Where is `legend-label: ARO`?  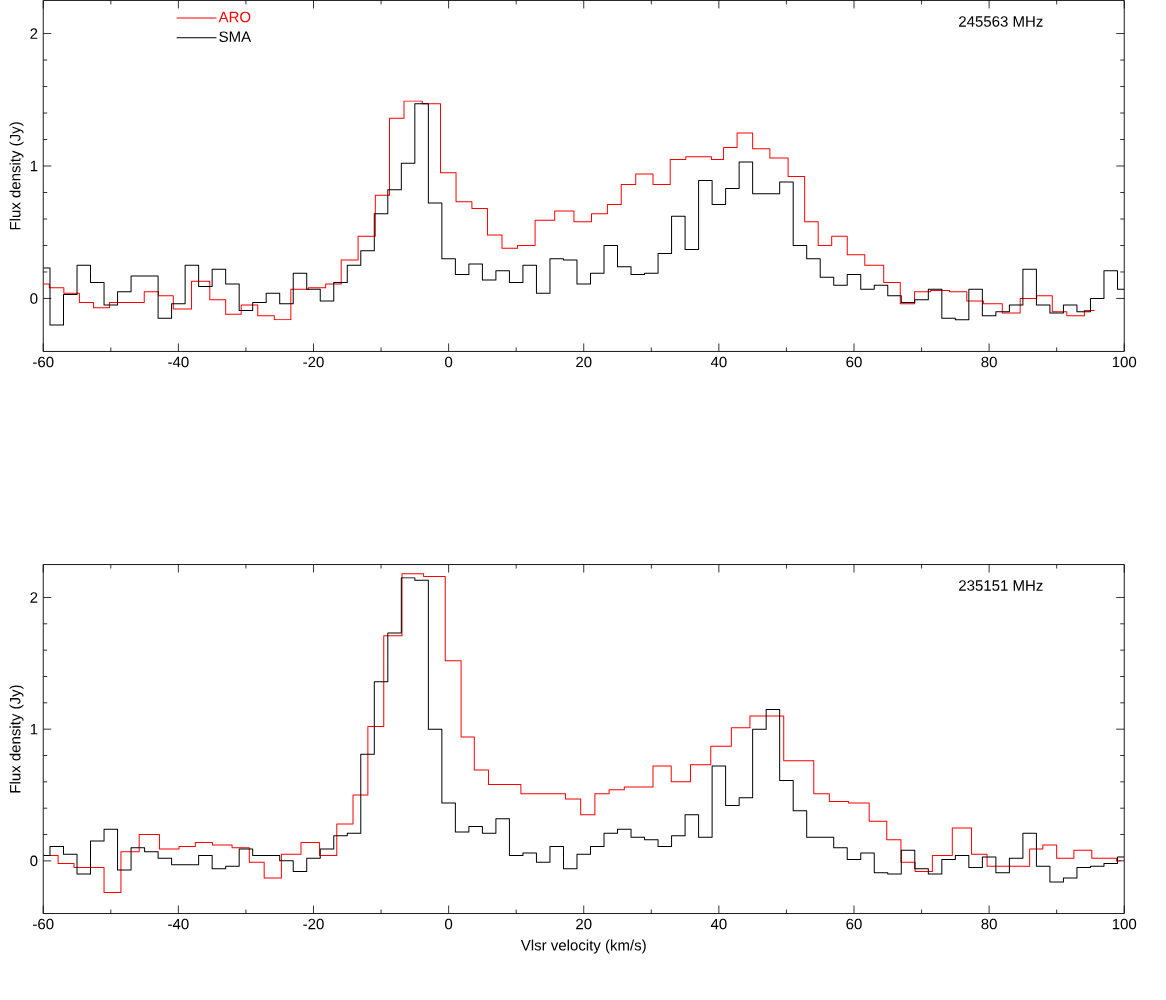 legend-label: ARO is located at coordinates (234, 17).